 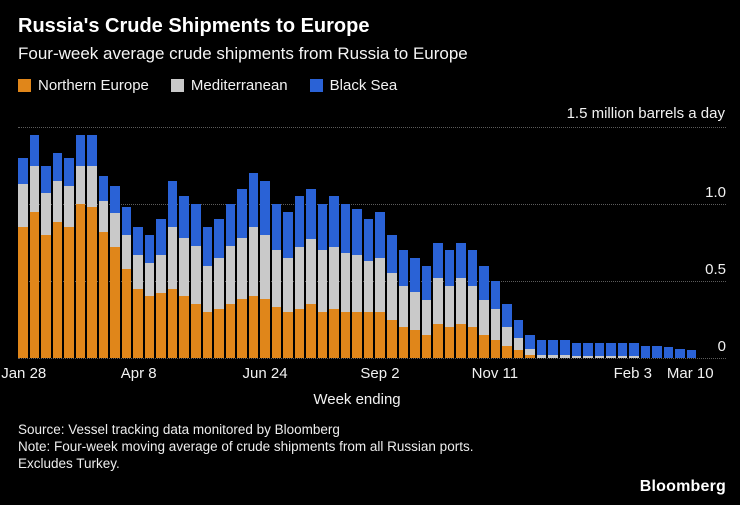 What do you see at coordinates (715, 193) in the screenshot?
I see `y-tick-label-1.0: 1.0` at bounding box center [715, 193].